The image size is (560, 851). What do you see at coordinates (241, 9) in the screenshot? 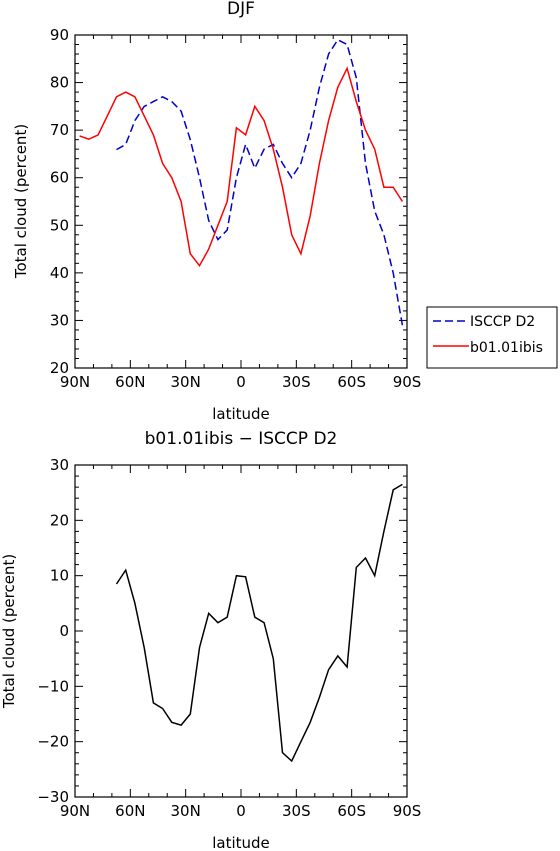
I see `top-chart-title: DJF` at bounding box center [241, 9].